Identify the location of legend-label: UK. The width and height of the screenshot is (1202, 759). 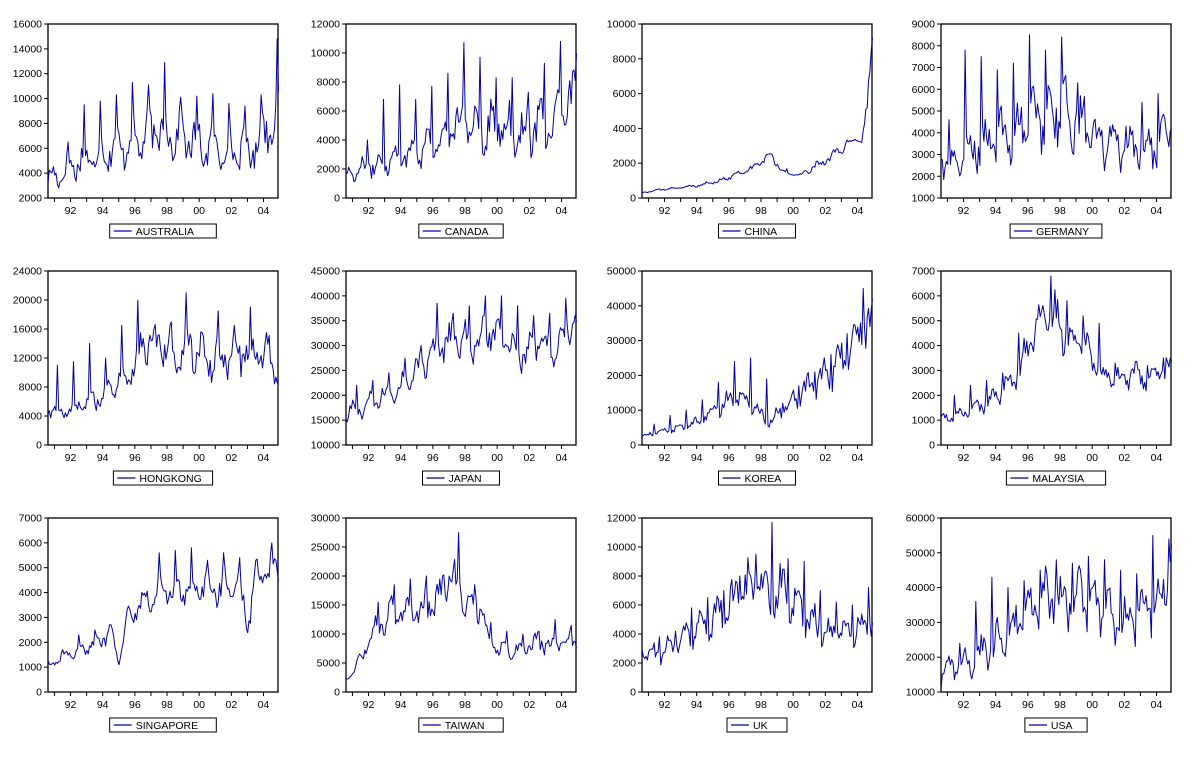
(760, 726).